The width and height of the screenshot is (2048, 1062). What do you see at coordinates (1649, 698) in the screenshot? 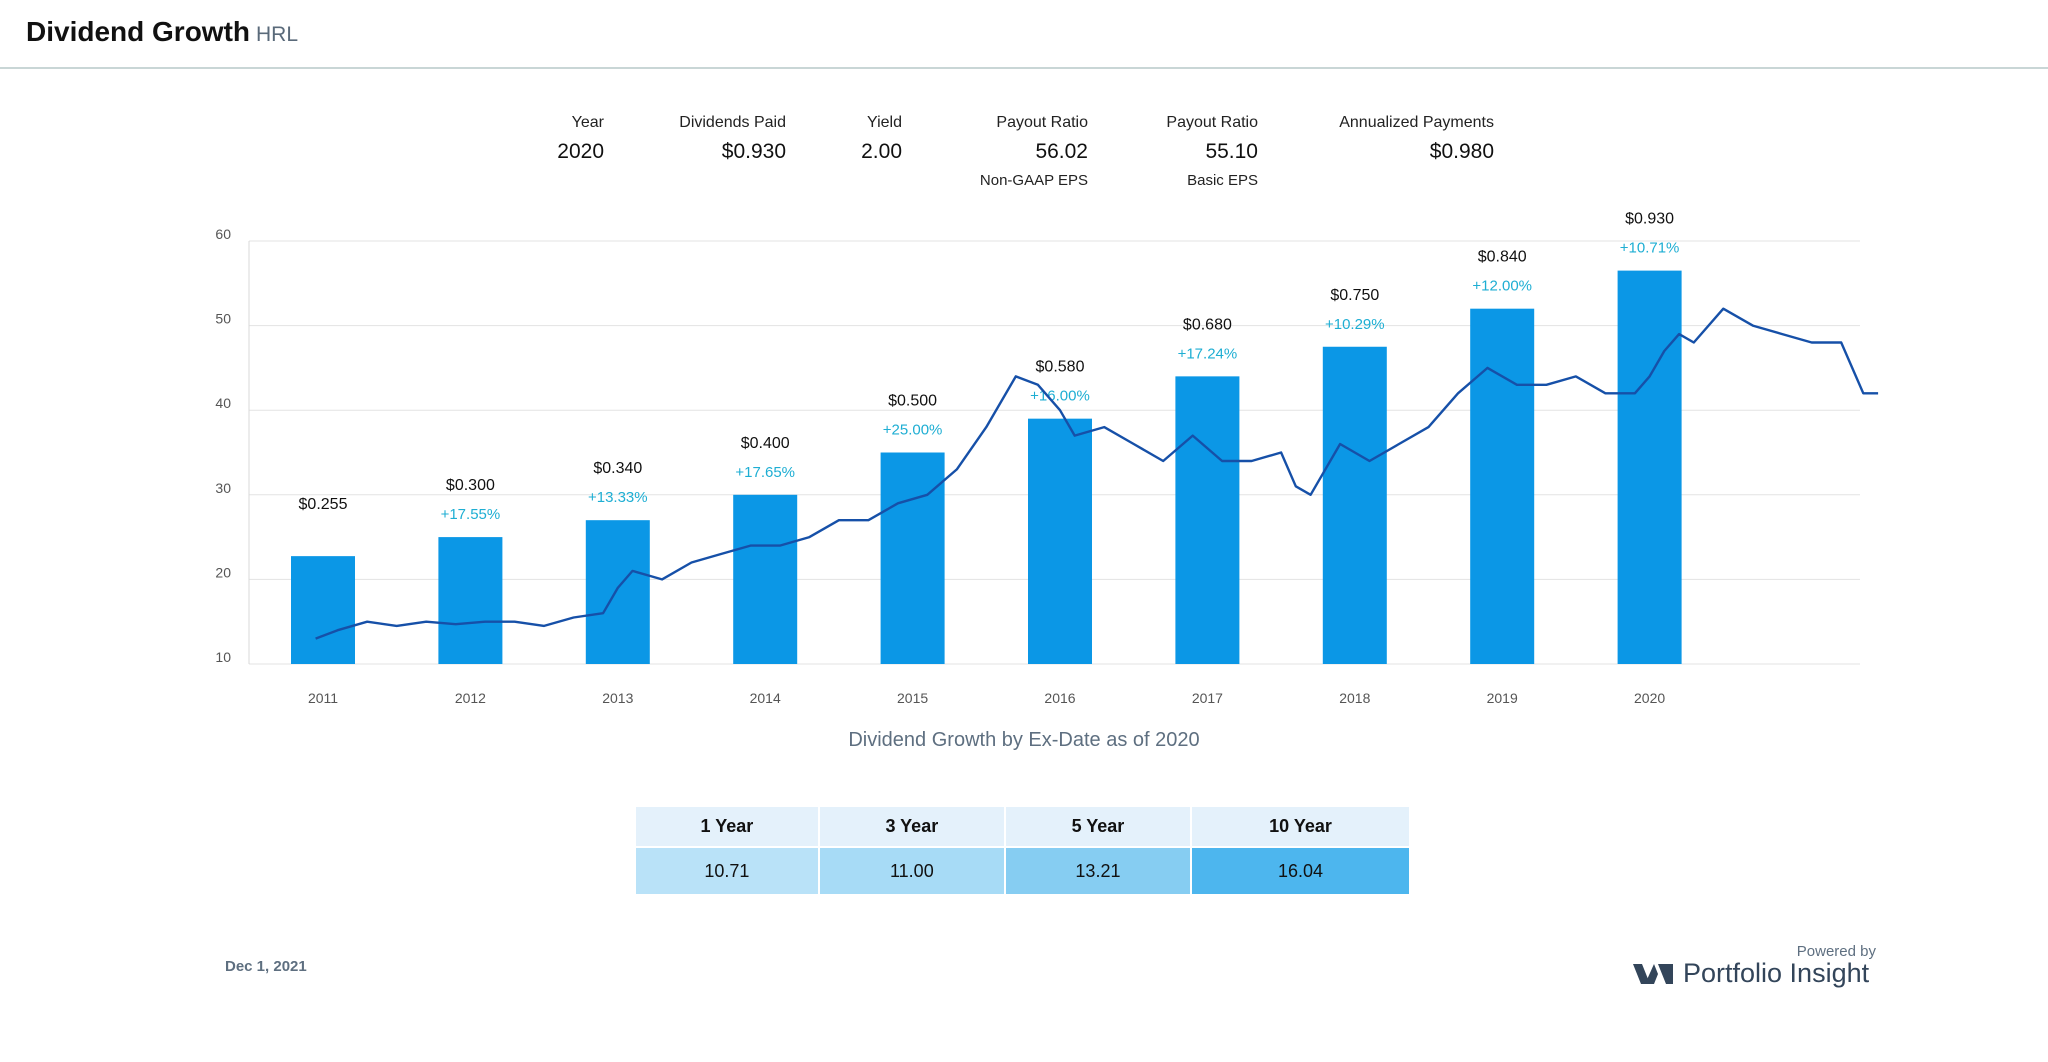
I see `x-tick-label: 2020` at bounding box center [1649, 698].